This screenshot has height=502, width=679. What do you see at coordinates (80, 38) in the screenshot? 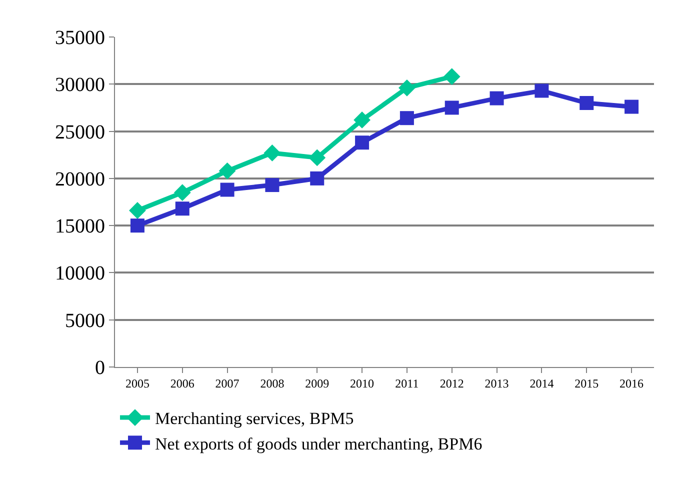
I see `y-tick-label: 35000` at bounding box center [80, 38].